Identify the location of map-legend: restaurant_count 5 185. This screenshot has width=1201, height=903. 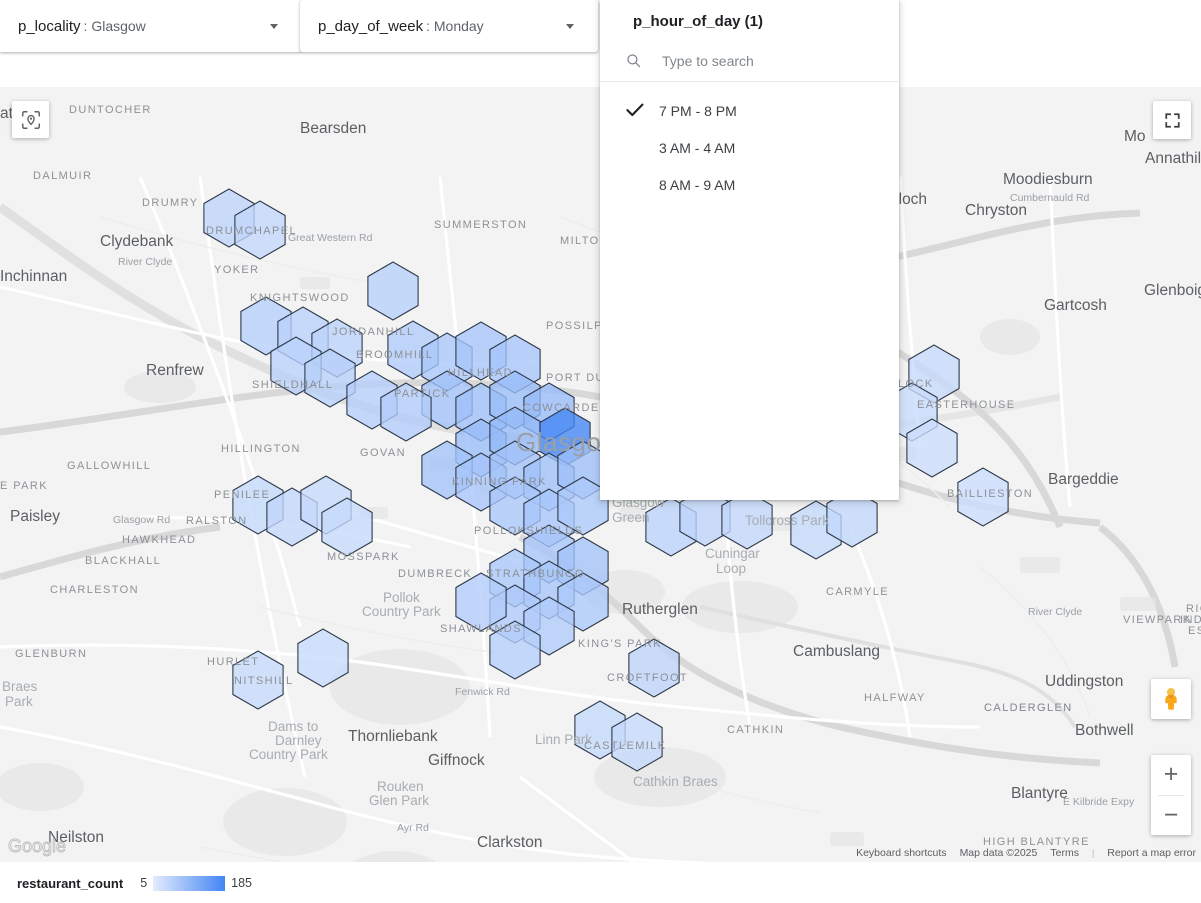
(600, 882).